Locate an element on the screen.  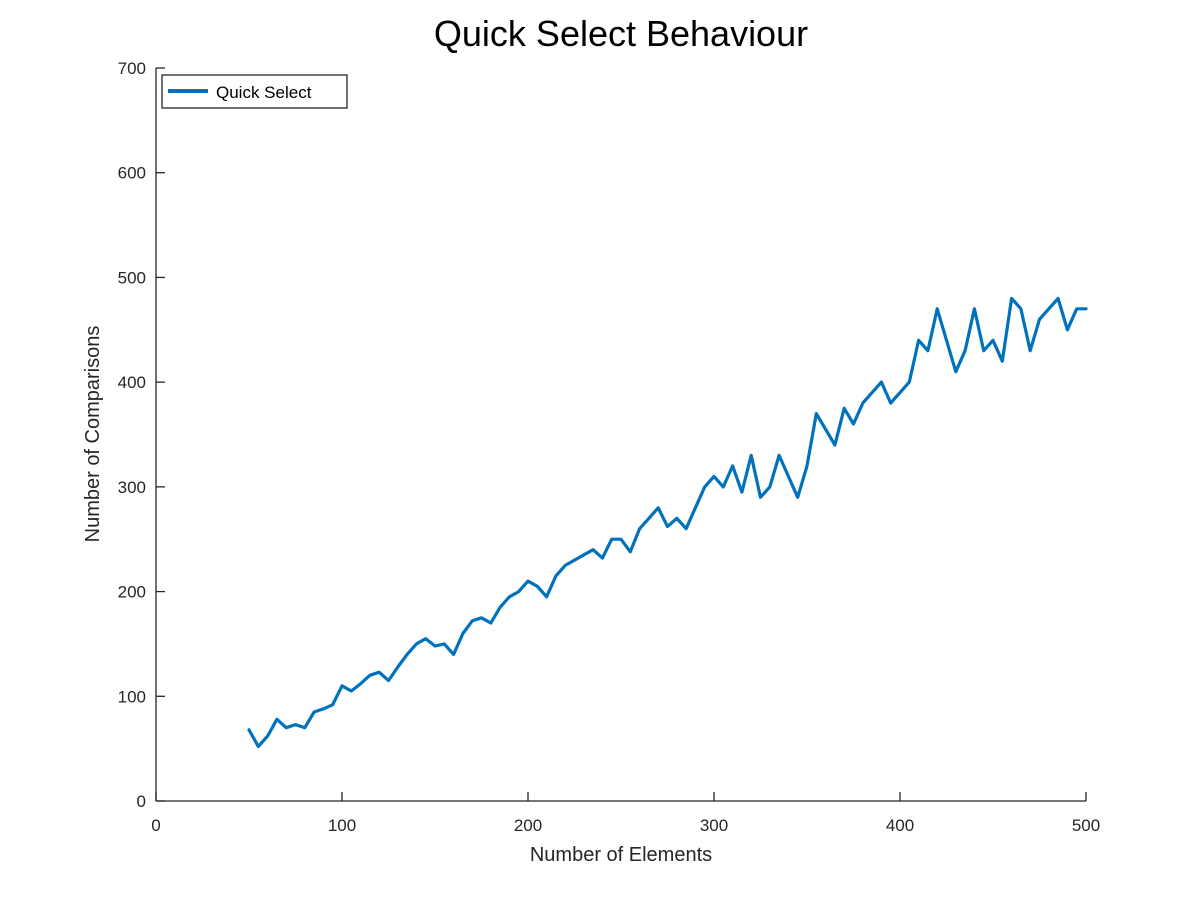
y-axis-label: Number of Comparisons is located at coordinates (93, 434).